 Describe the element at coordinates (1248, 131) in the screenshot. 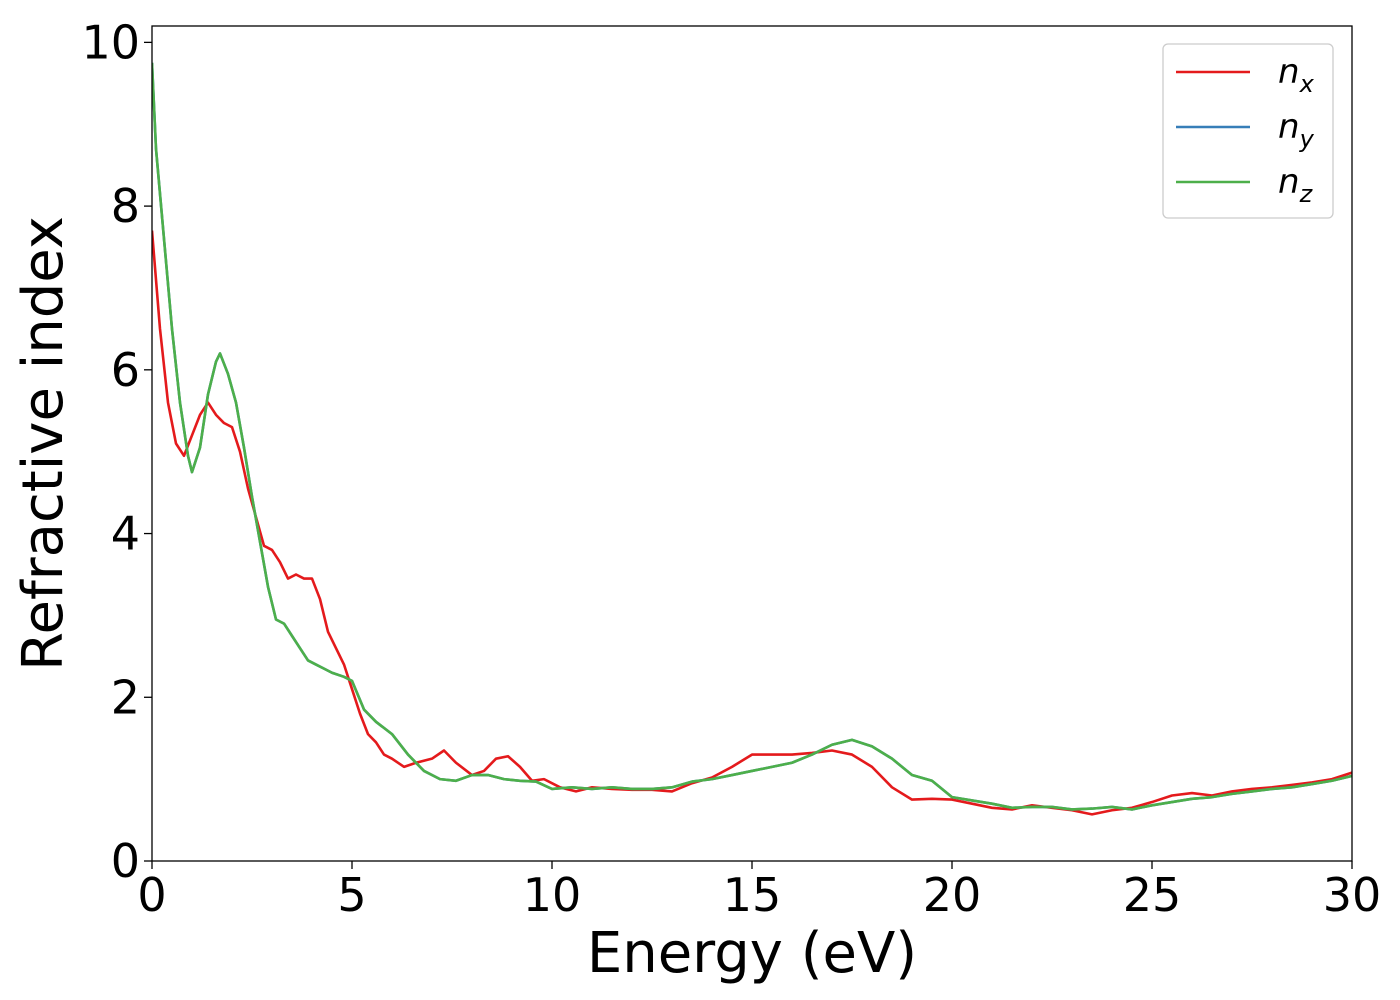

I see `legend-box` at that location.